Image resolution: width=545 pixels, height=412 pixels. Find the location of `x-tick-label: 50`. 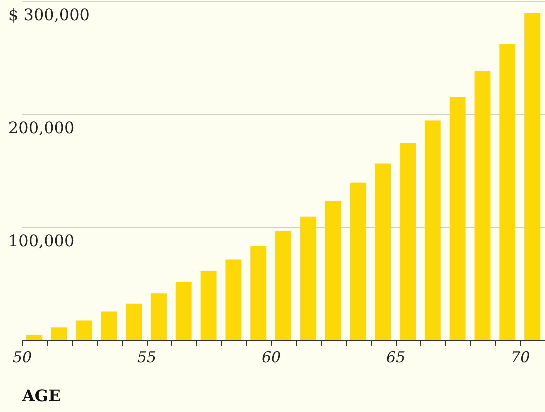

x-tick-label: 50 is located at coordinates (22, 357).